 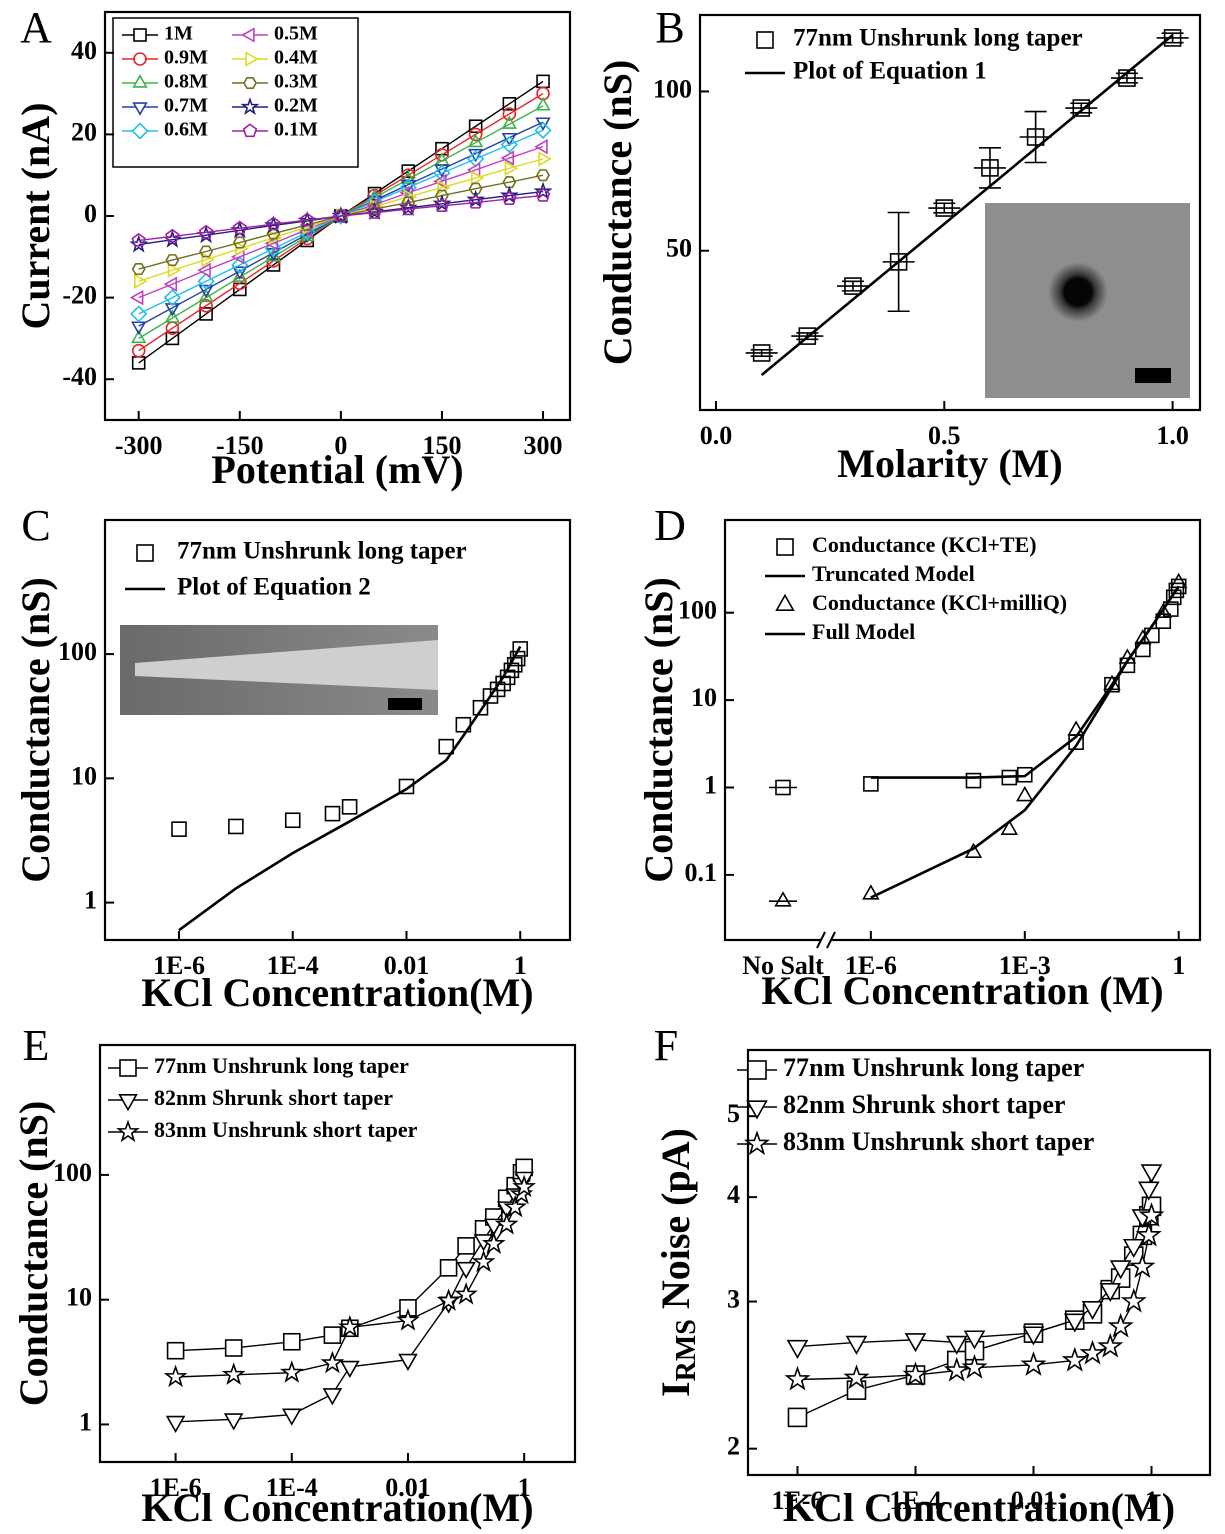 I want to click on x-tick-label: 1E-6, so click(x=871, y=965).